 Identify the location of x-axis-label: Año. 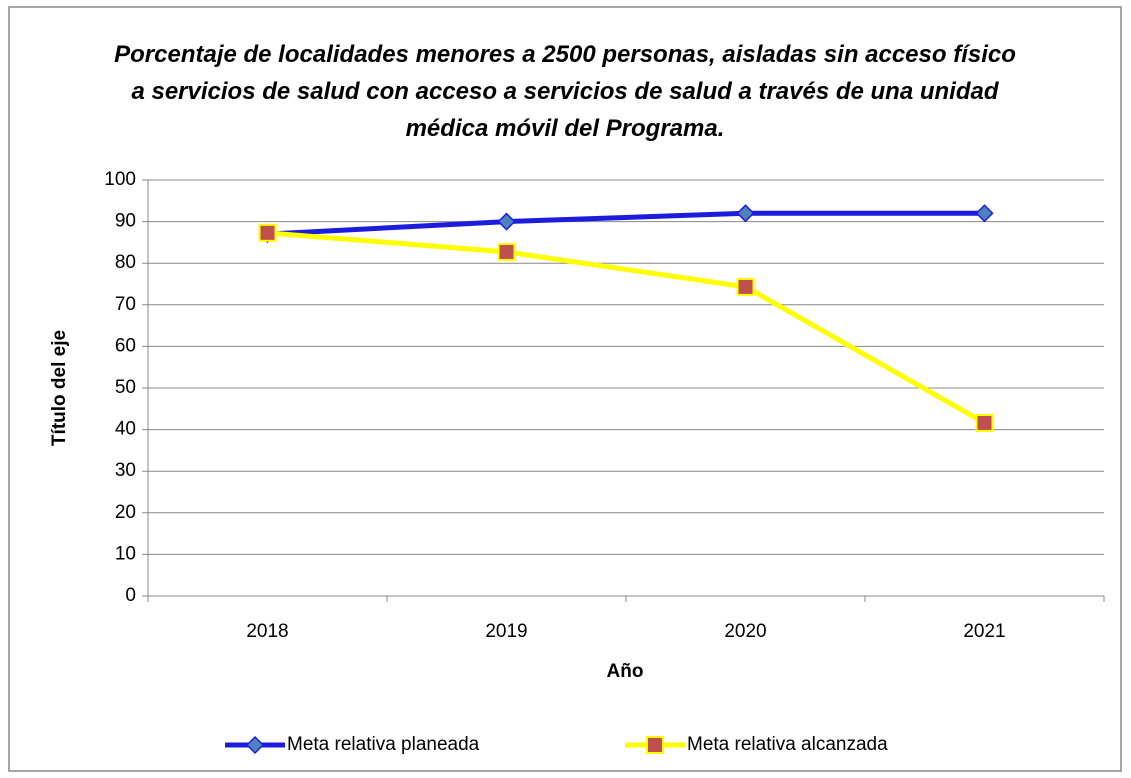
(625, 671).